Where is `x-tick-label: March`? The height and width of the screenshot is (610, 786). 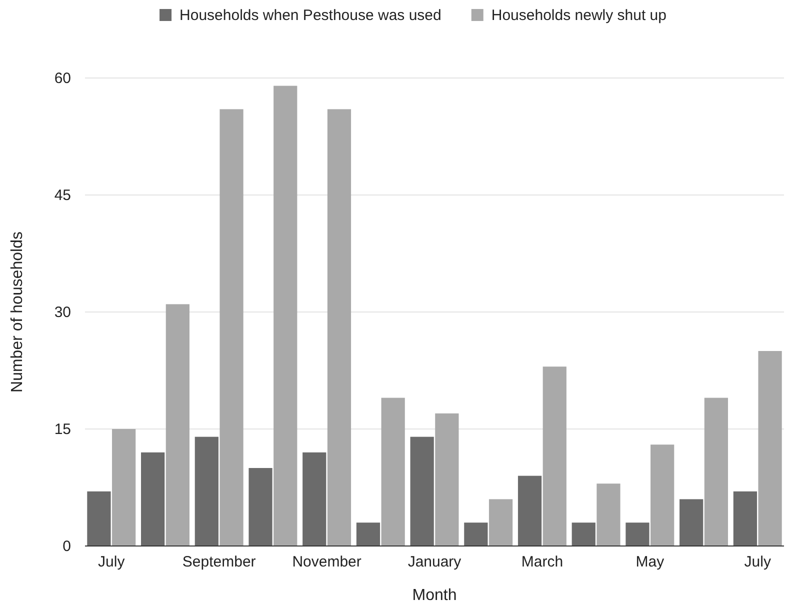
x-tick-label: March is located at coordinates (542, 562).